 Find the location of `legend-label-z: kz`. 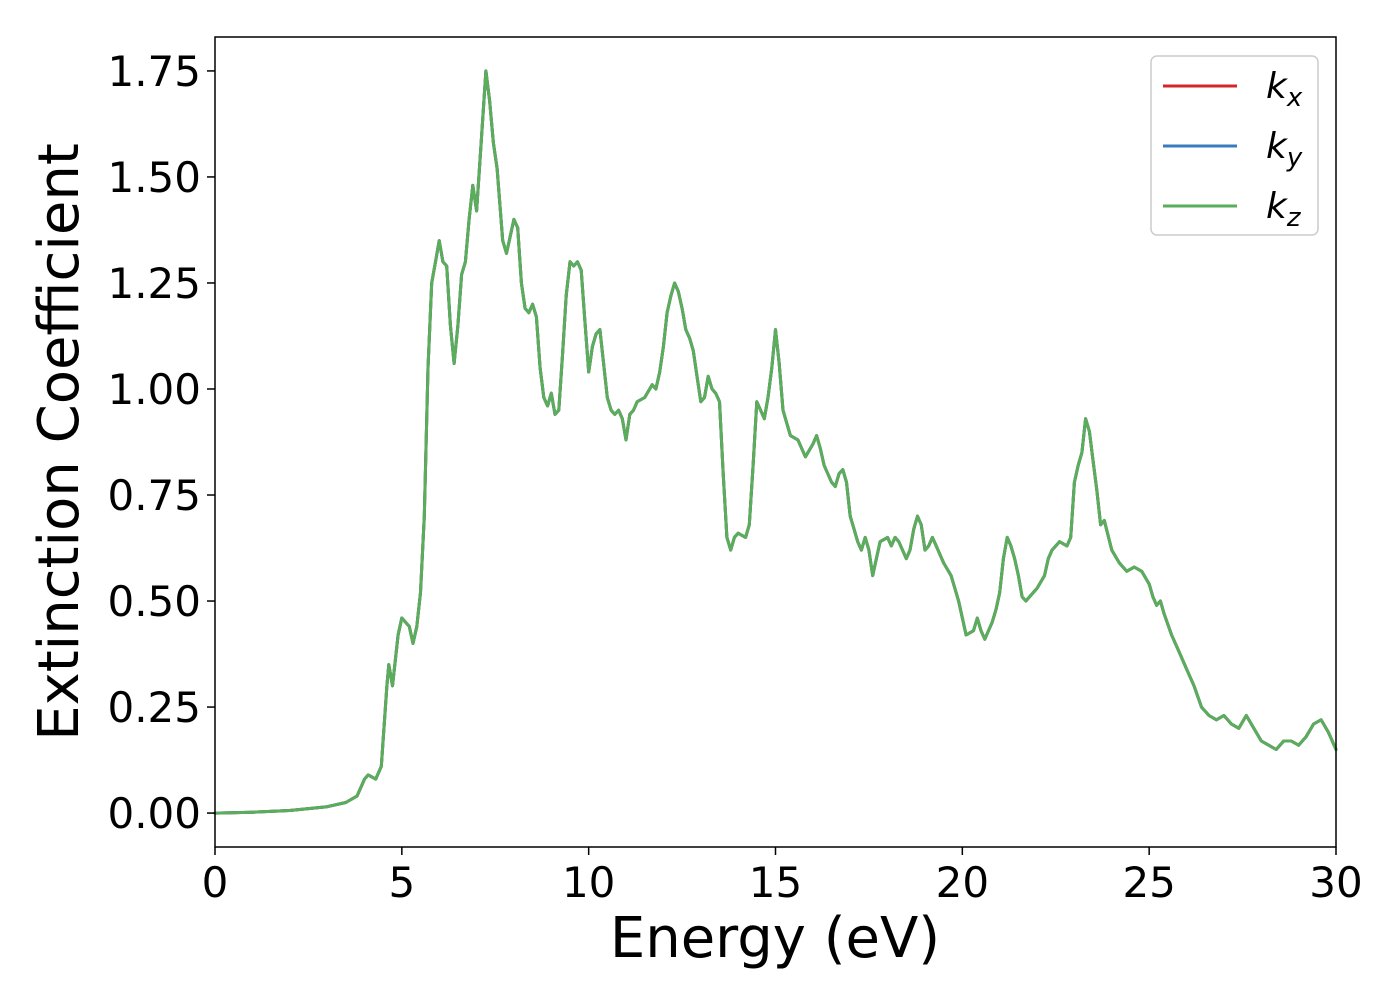

legend-label-z: kz is located at coordinates (1284, 209).